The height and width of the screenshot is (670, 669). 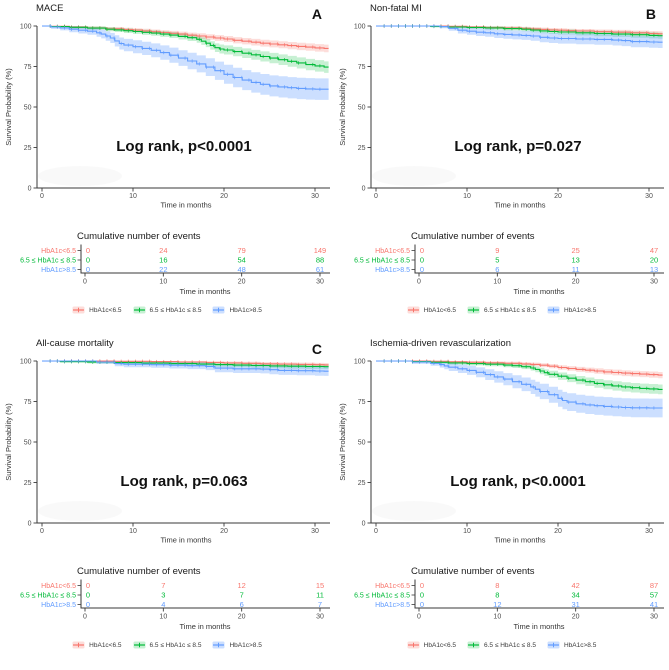 I want to click on events-value: 54, so click(x=241, y=259).